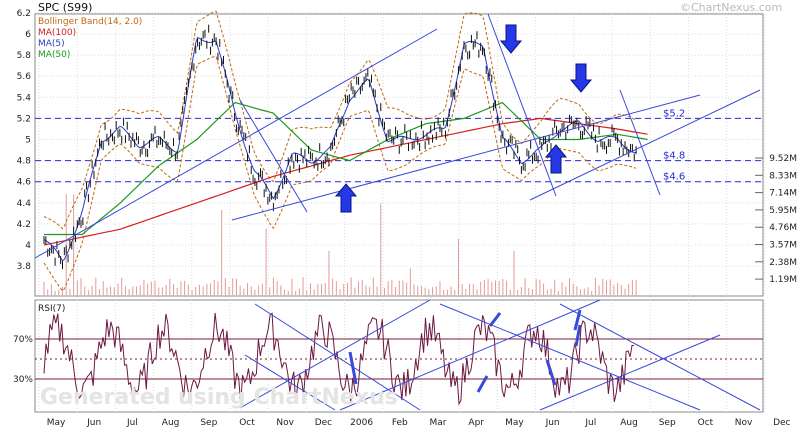 The height and width of the screenshot is (429, 800). What do you see at coordinates (674, 177) in the screenshot?
I see `level-label: $4.6` at bounding box center [674, 177].